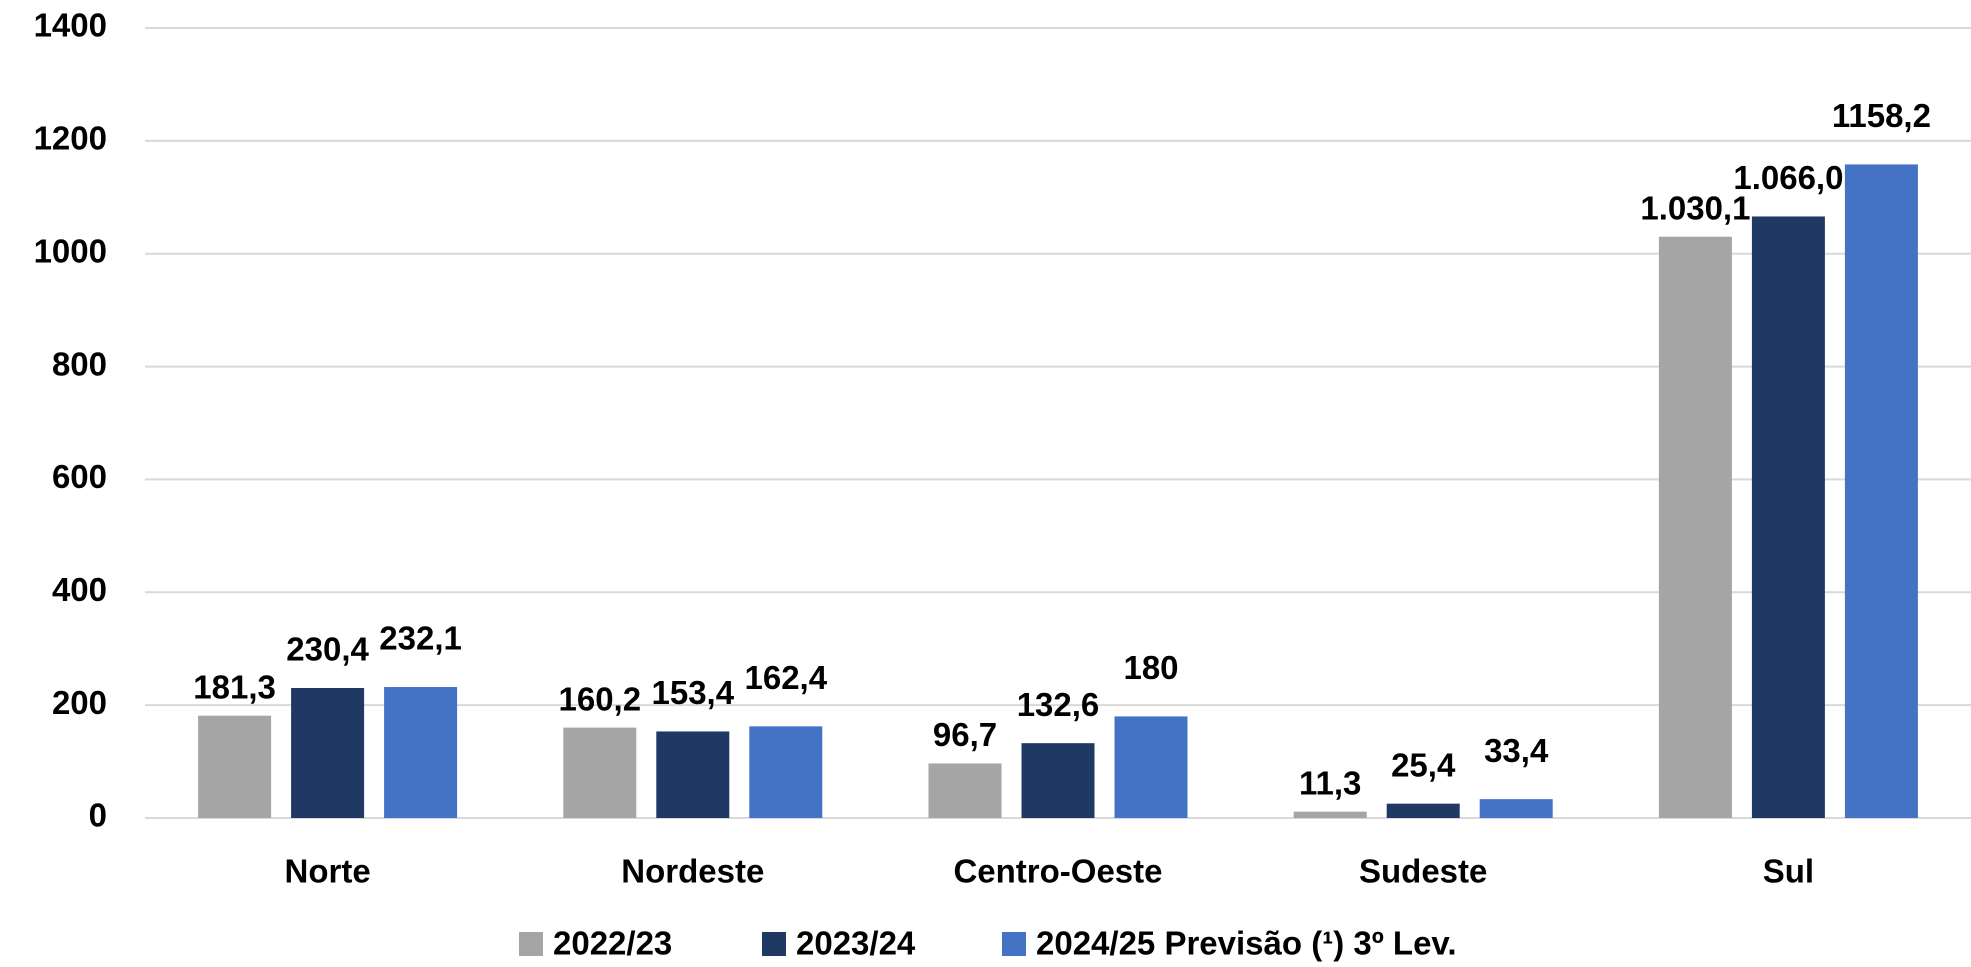  I want to click on y-tick-label: 200, so click(79, 702).